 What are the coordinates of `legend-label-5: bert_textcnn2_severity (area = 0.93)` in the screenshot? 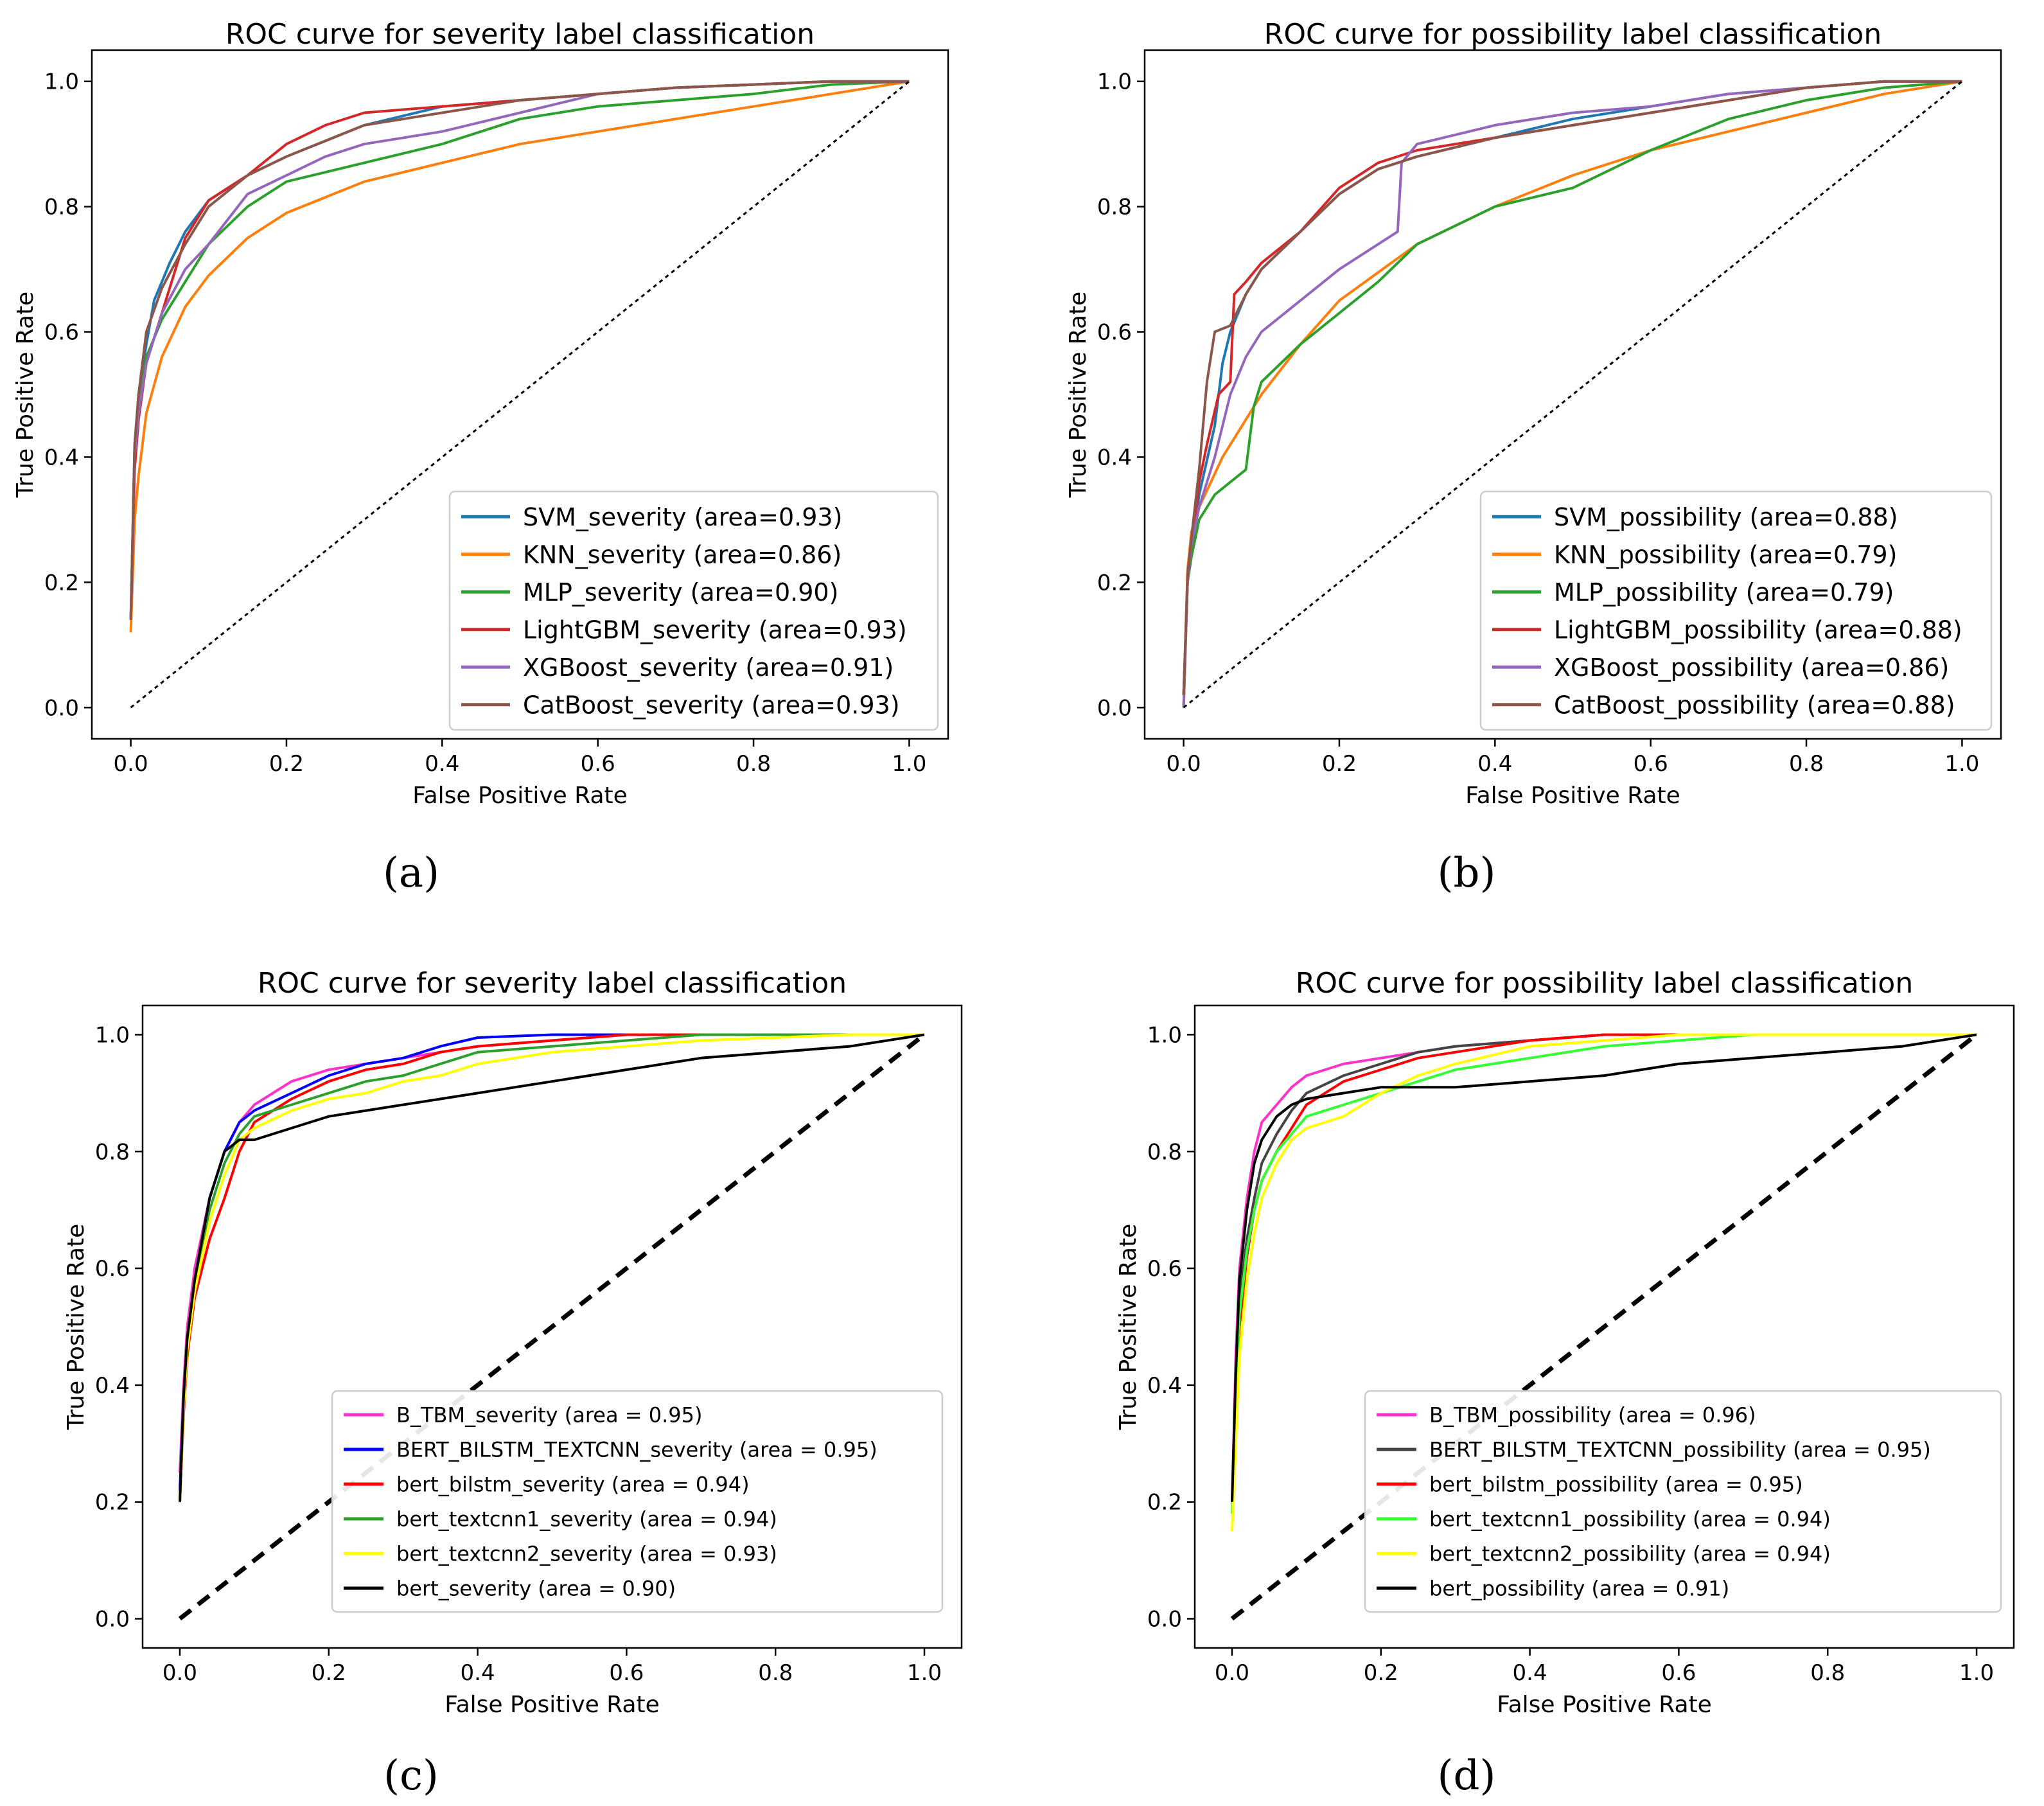 It's located at (586, 1554).